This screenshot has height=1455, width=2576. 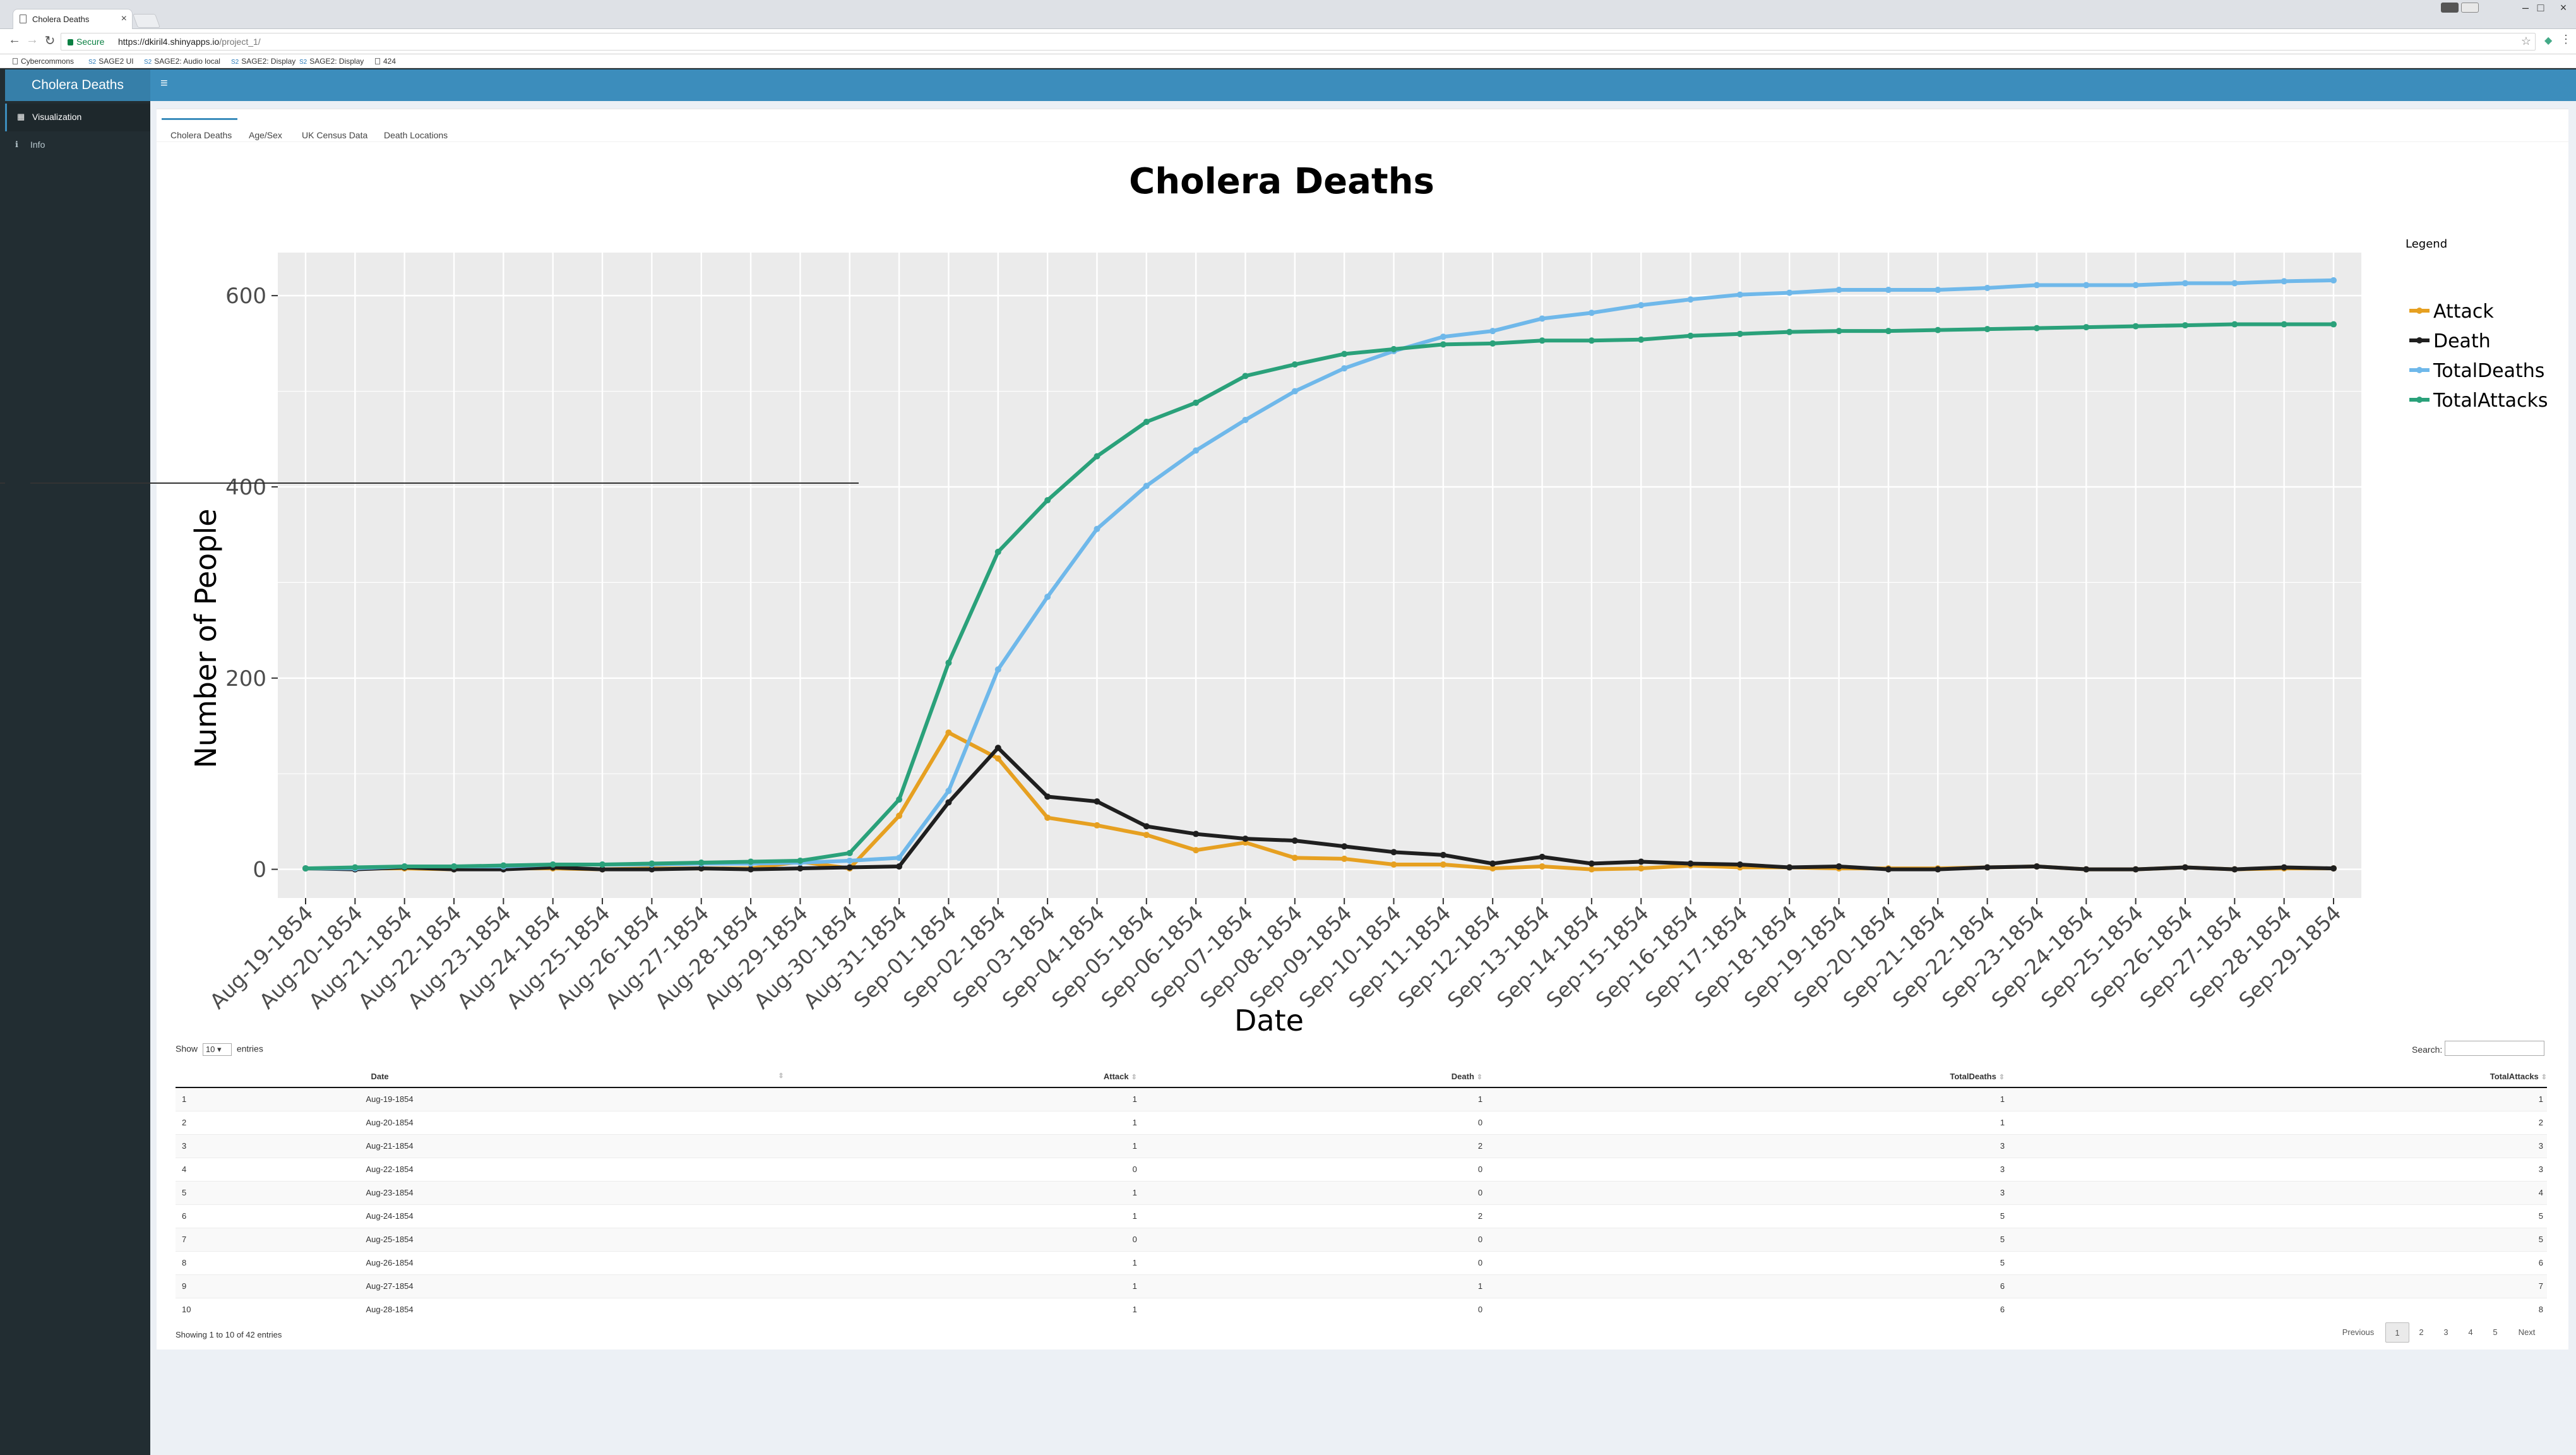 What do you see at coordinates (1743, 1077) in the screenshot?
I see `column-header-totaldeaths: TotalDeaths ⇕` at bounding box center [1743, 1077].